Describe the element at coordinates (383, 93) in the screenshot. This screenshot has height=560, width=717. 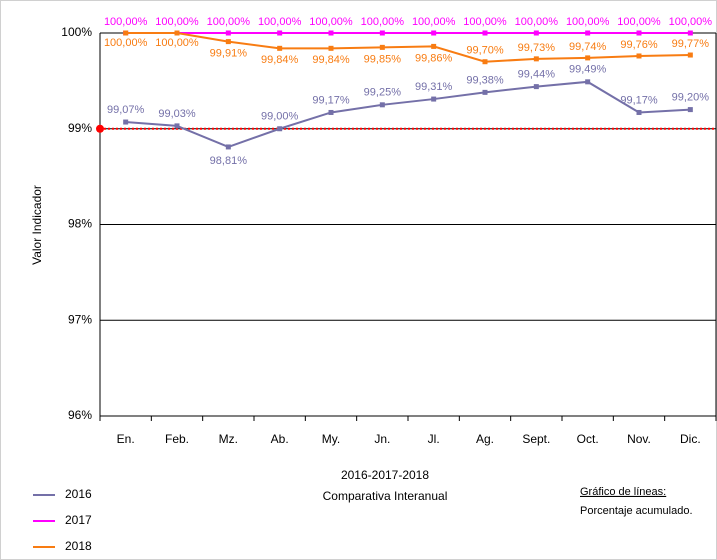
I see `value-label: 99,25%` at that location.